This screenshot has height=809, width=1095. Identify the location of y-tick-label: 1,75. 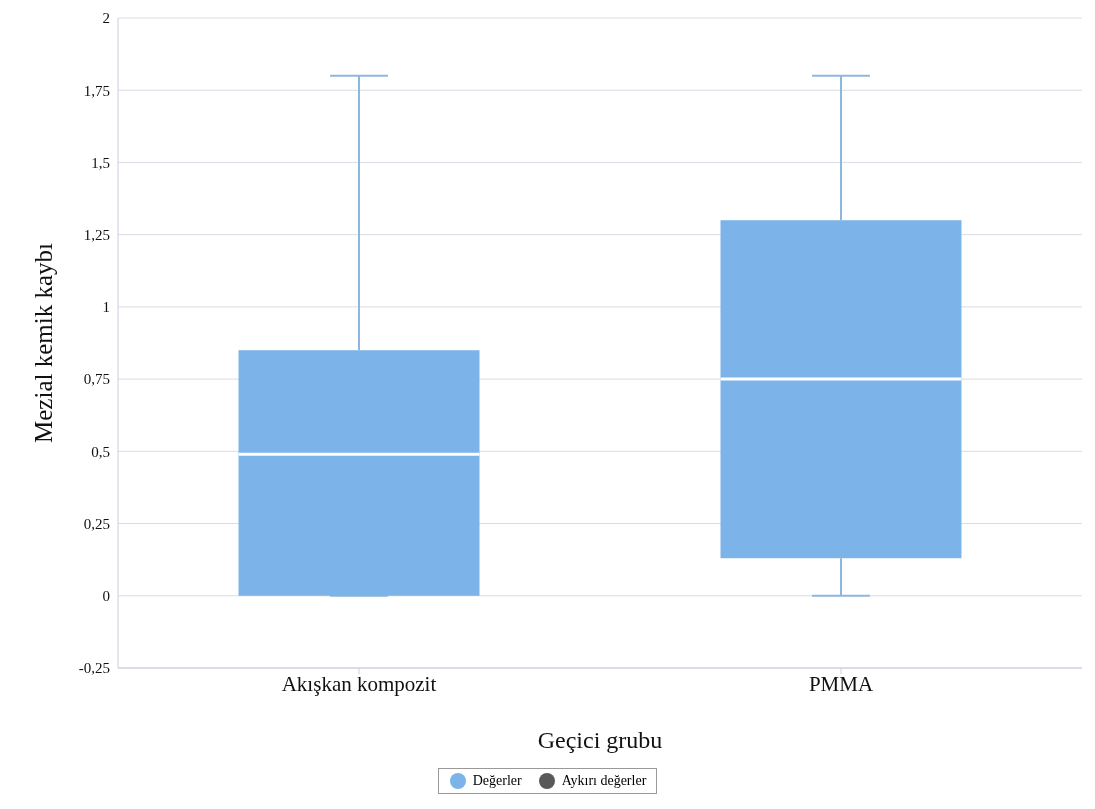
(96, 90).